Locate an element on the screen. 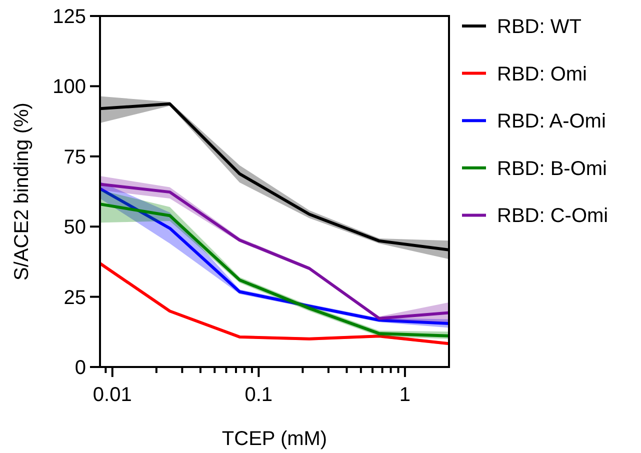 This screenshot has width=641, height=453. x-tick-label: 0.01 is located at coordinates (112, 395).